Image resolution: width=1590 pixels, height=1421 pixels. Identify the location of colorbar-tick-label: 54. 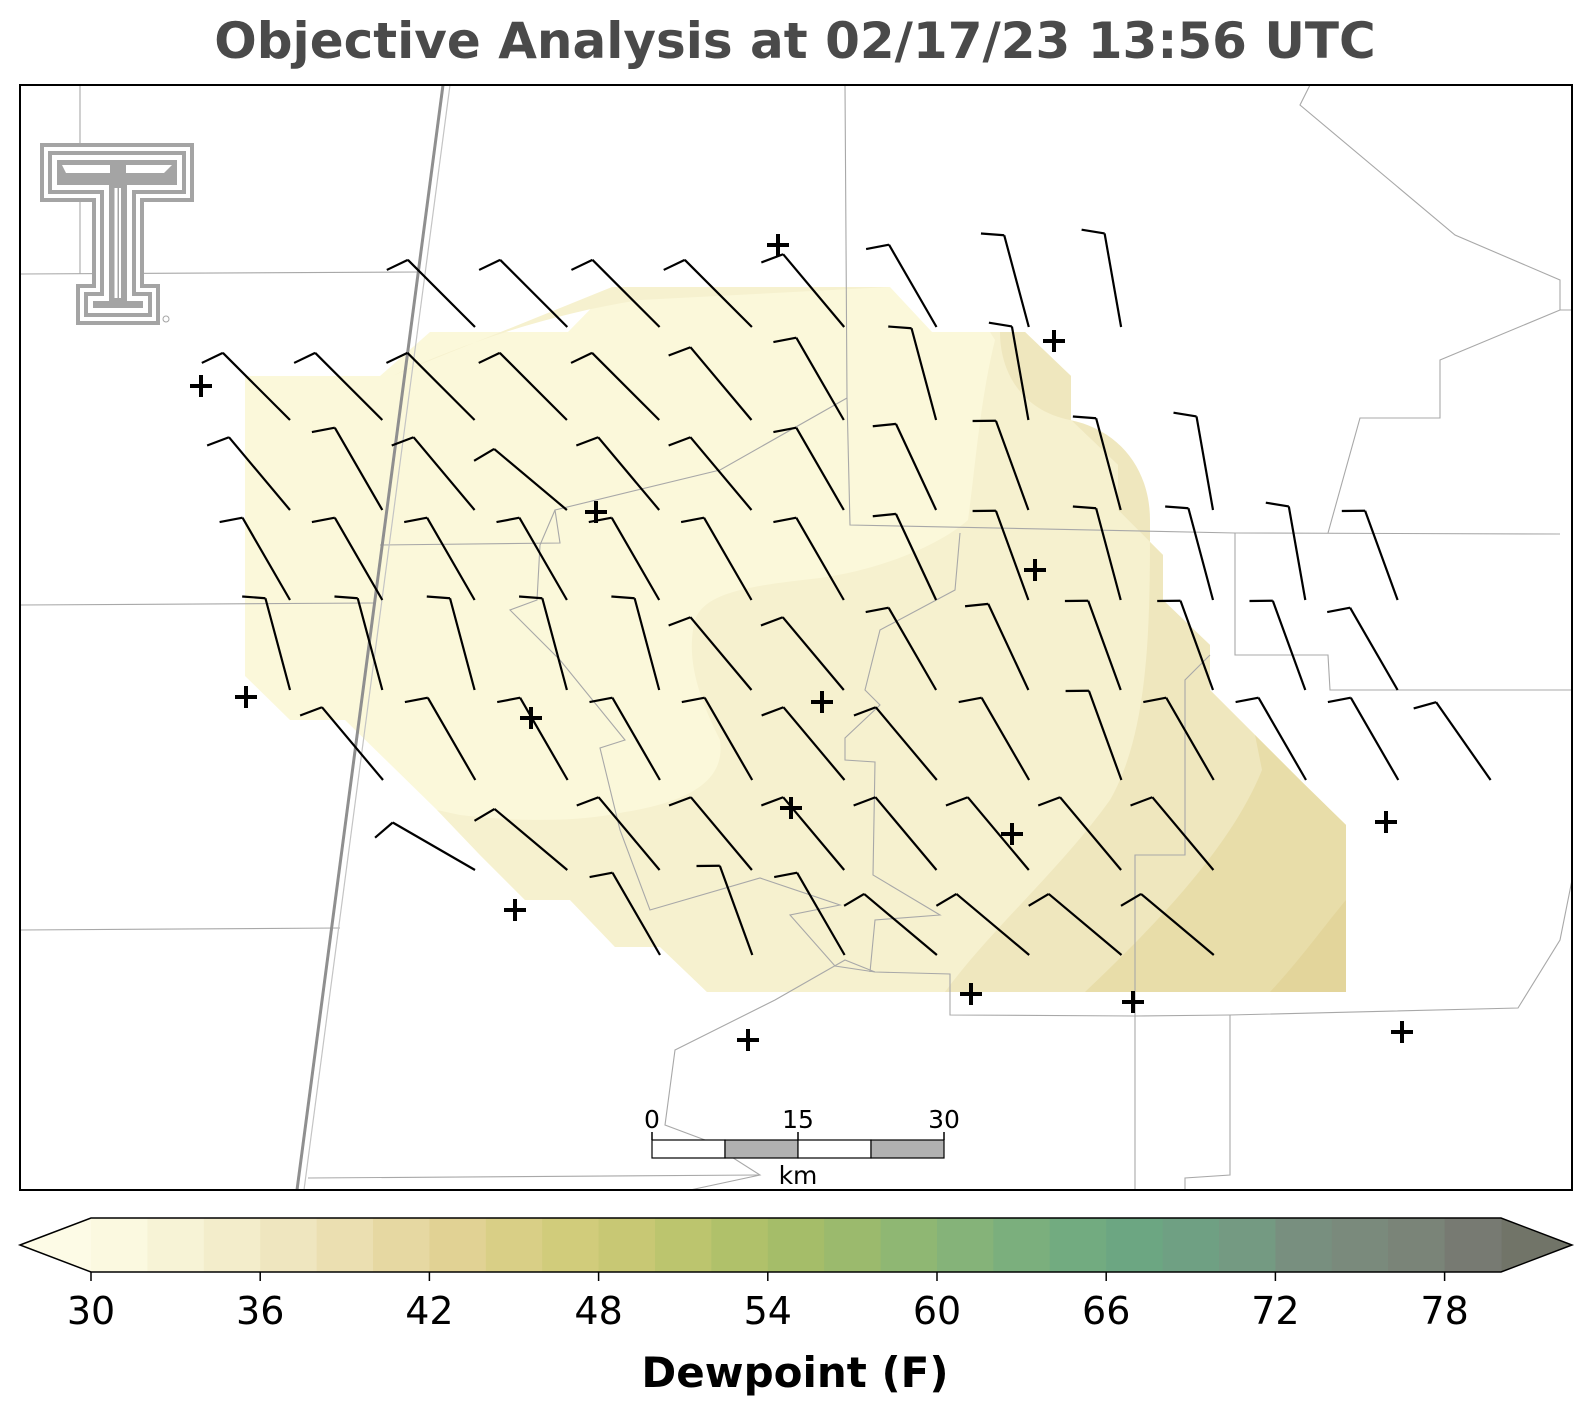
(768, 1311).